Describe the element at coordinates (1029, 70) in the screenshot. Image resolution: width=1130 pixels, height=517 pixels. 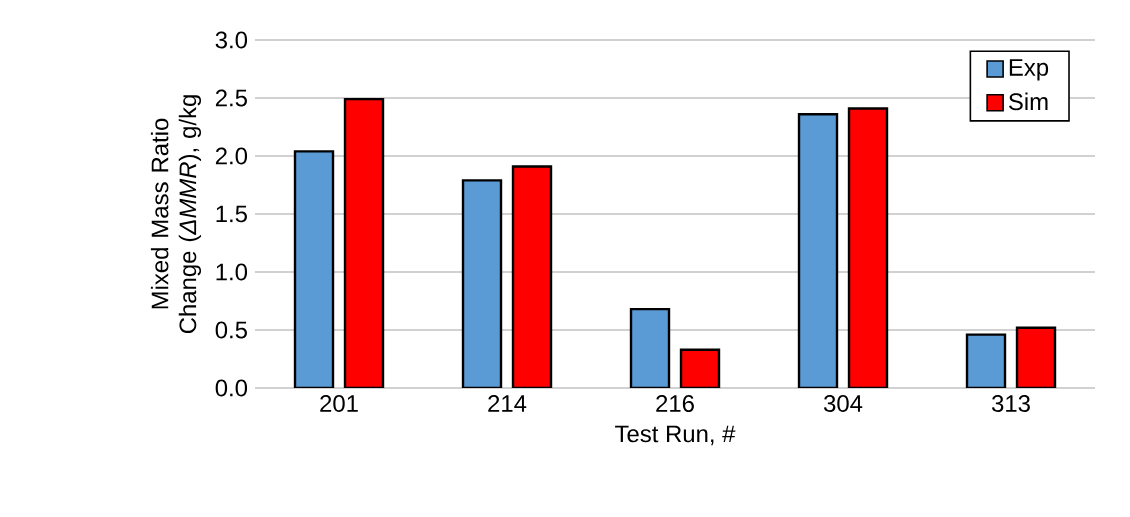
I see `legend-label: Exp` at that location.